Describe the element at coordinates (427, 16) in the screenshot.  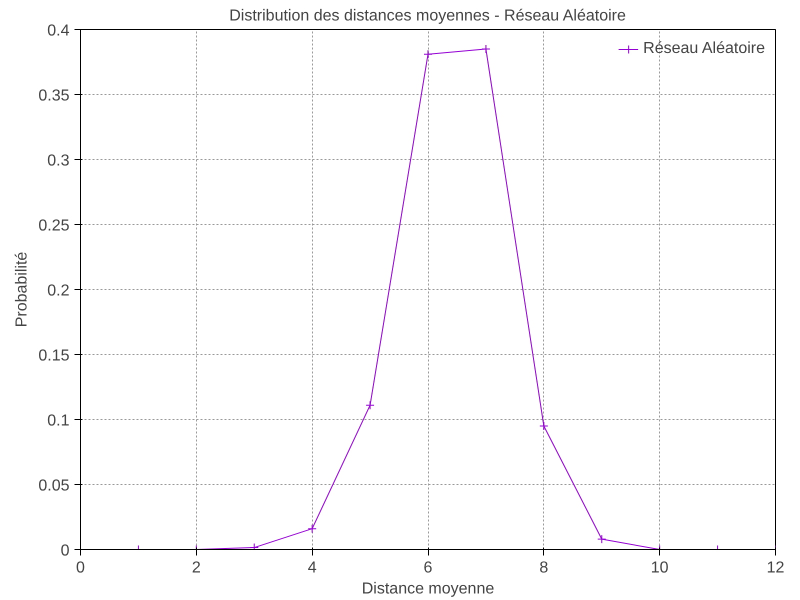
I see `chart-title: Distribution des distances moyennes - Réseau Aléatoire` at that location.